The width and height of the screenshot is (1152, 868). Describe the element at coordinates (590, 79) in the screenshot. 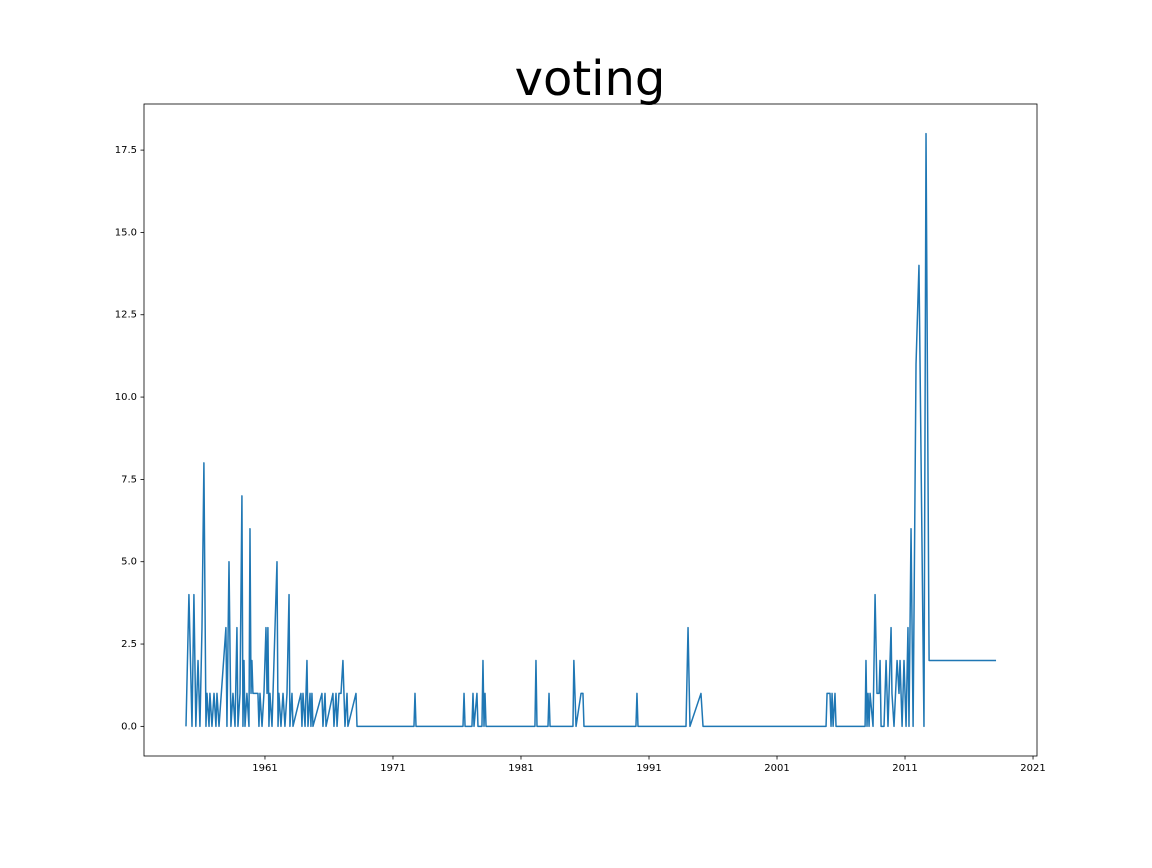

I see `chart-title: voting` at that location.